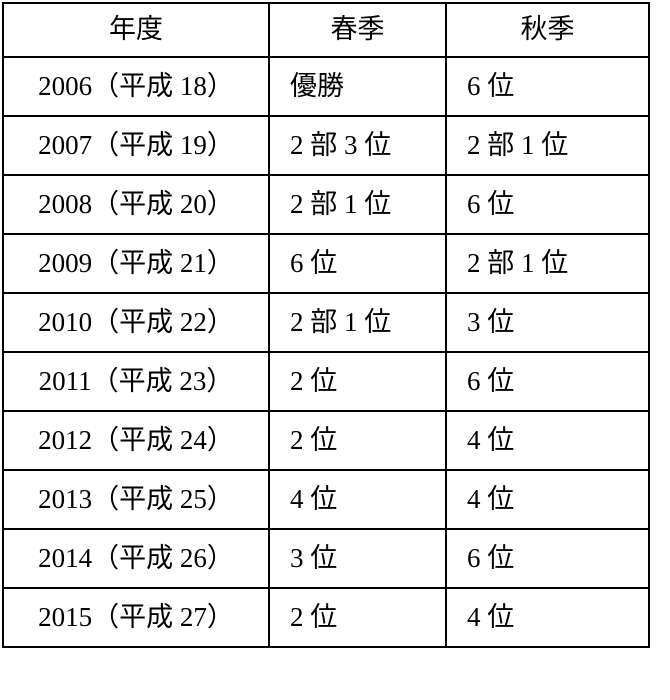 Image resolution: width=670 pixels, height=700 pixels. Describe the element at coordinates (491, 321) in the screenshot. I see `cell-autumn-text: 3 位` at that location.